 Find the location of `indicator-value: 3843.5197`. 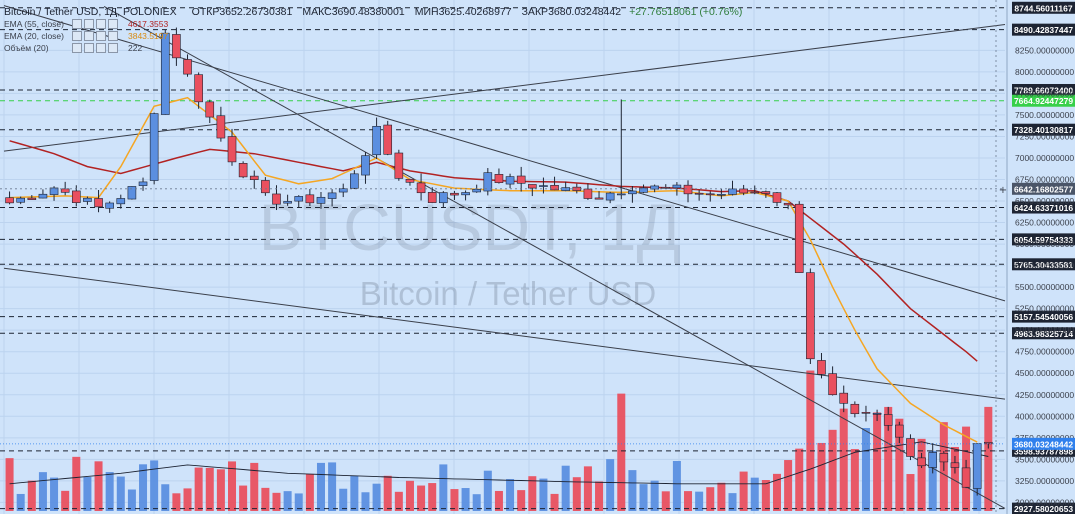

indicator-value: 3843.5197 is located at coordinates (148, 36).